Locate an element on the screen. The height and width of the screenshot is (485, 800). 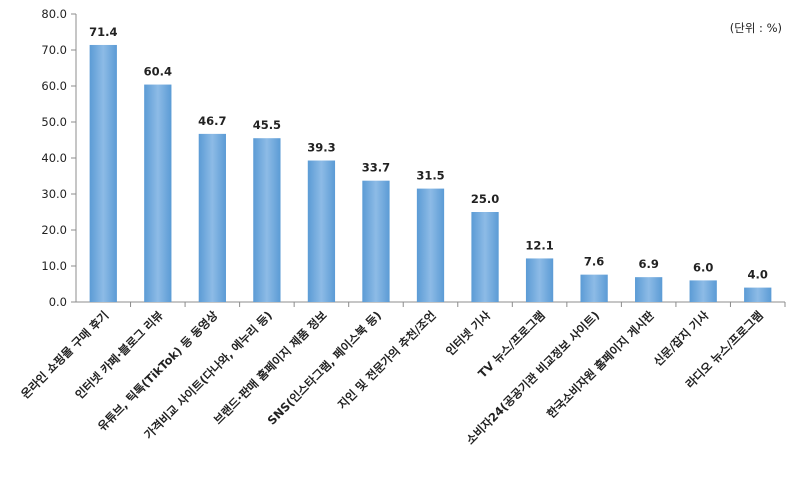
value-label-11: 6.9 is located at coordinates (648, 264).